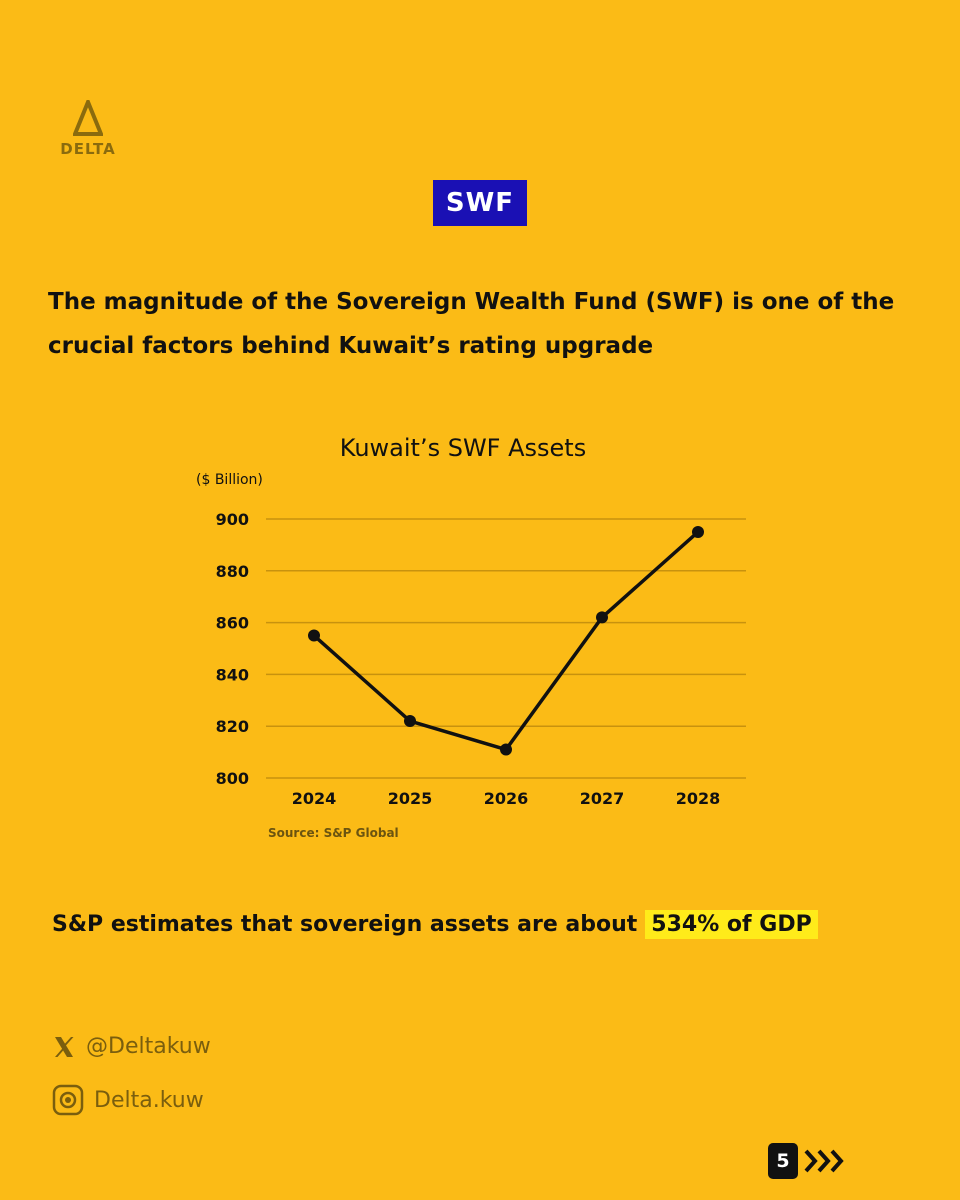 Image resolution: width=960 pixels, height=1200 pixels. I want to click on x-social-handle: @Deltakuw, so click(131, 1046).